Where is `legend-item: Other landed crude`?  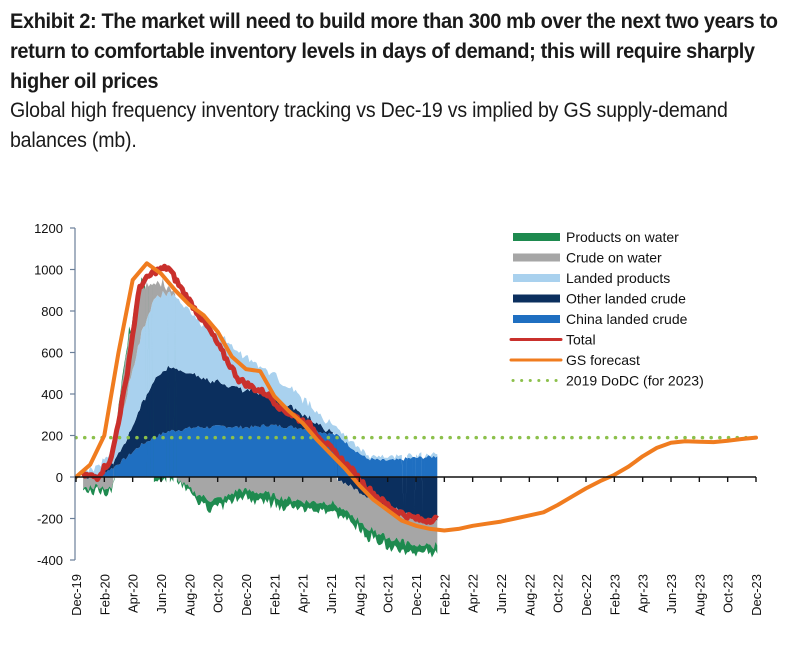 legend-item: Other landed crude is located at coordinates (599, 299).